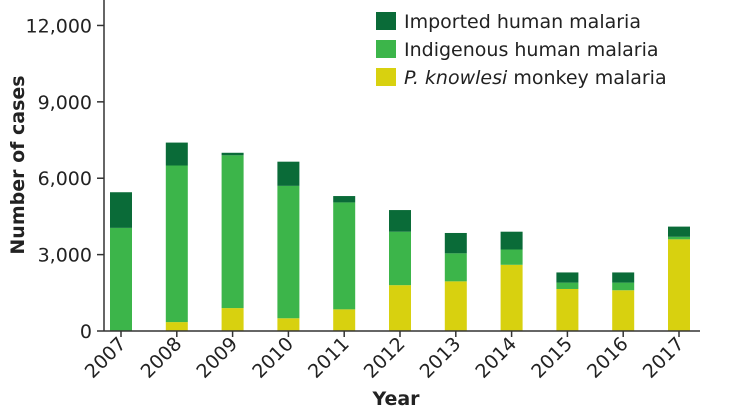  I want to click on y-tick-label: 12,000, so click(59, 26).